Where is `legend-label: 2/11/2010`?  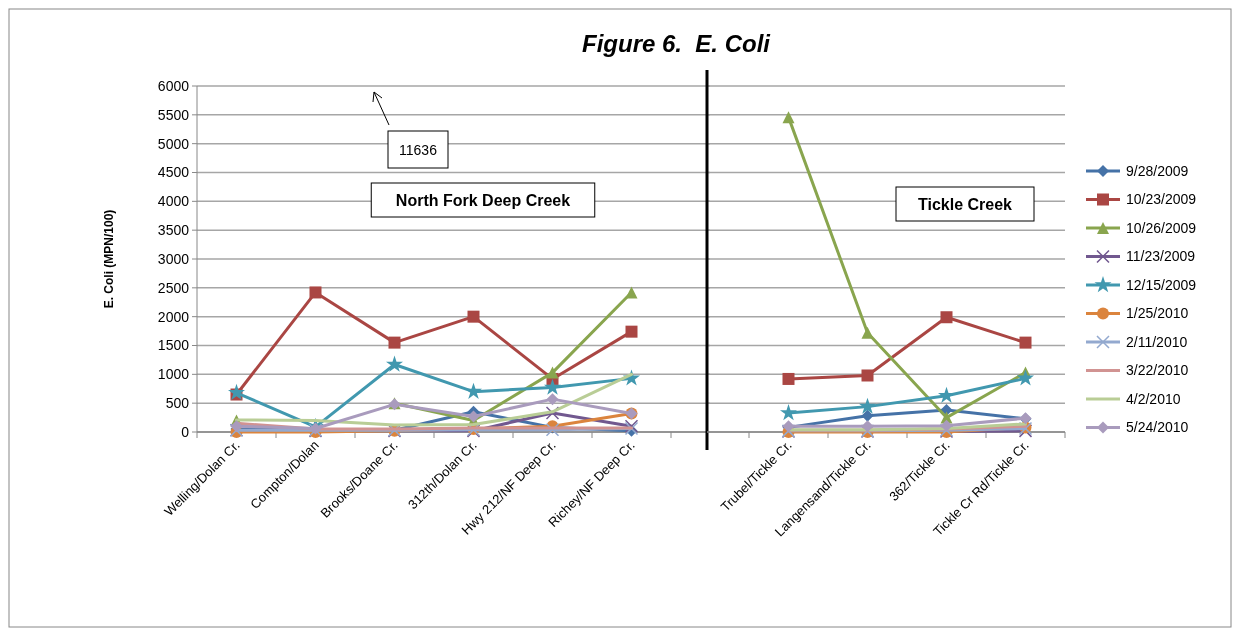 legend-label: 2/11/2010 is located at coordinates (1157, 341).